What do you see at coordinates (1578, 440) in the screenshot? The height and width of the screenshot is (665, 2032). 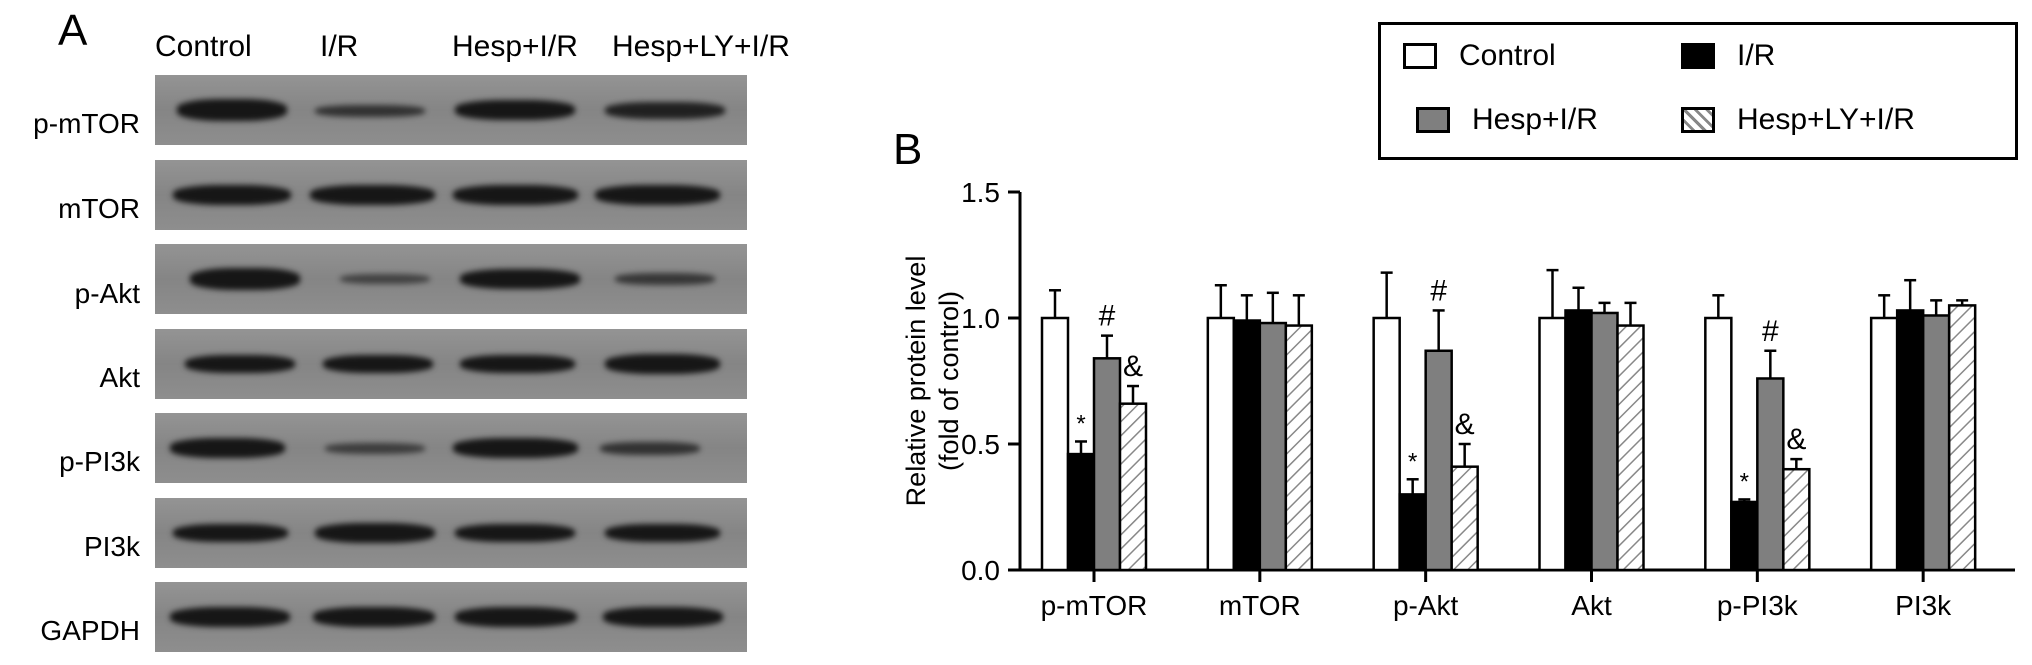 I see `bar-I/R-Akt` at bounding box center [1578, 440].